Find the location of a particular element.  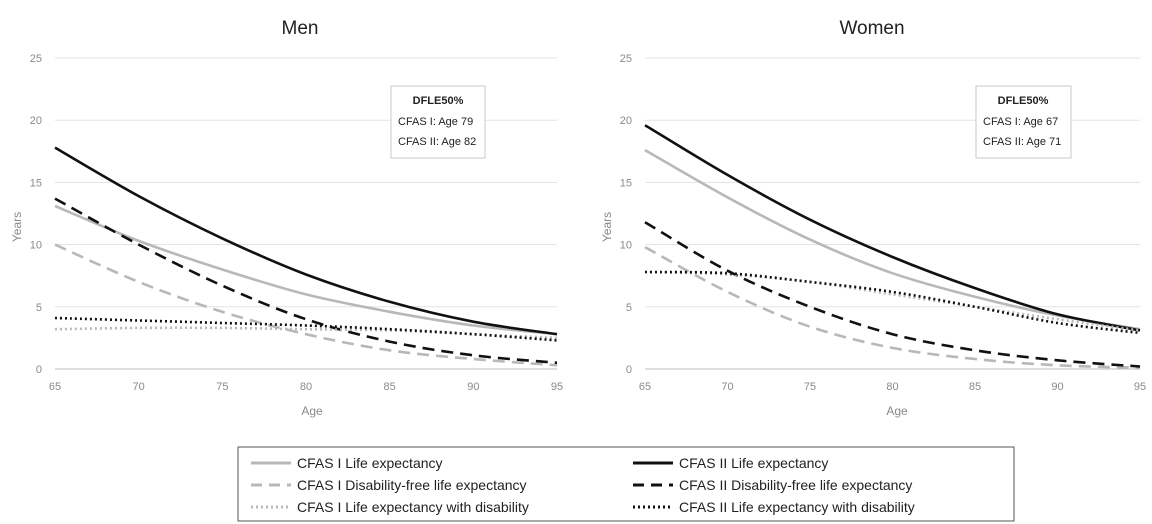

legend-label: CFAS I Disability-free life expectancy is located at coordinates (412, 485).